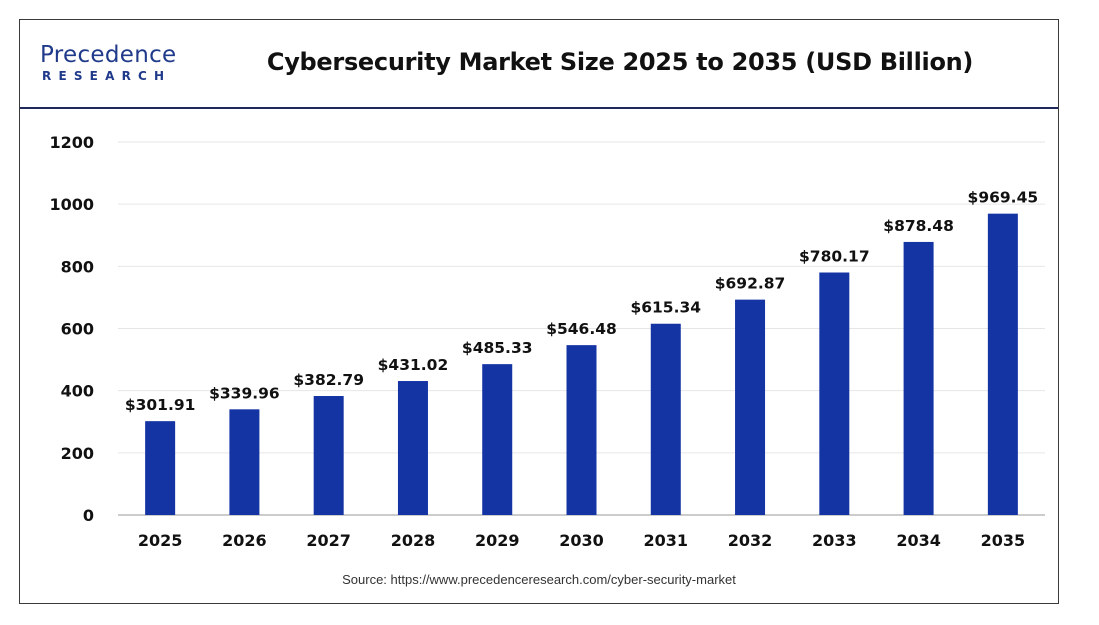 The image size is (1099, 625). Describe the element at coordinates (497, 540) in the screenshot. I see `x-tick-label: 2029` at that location.